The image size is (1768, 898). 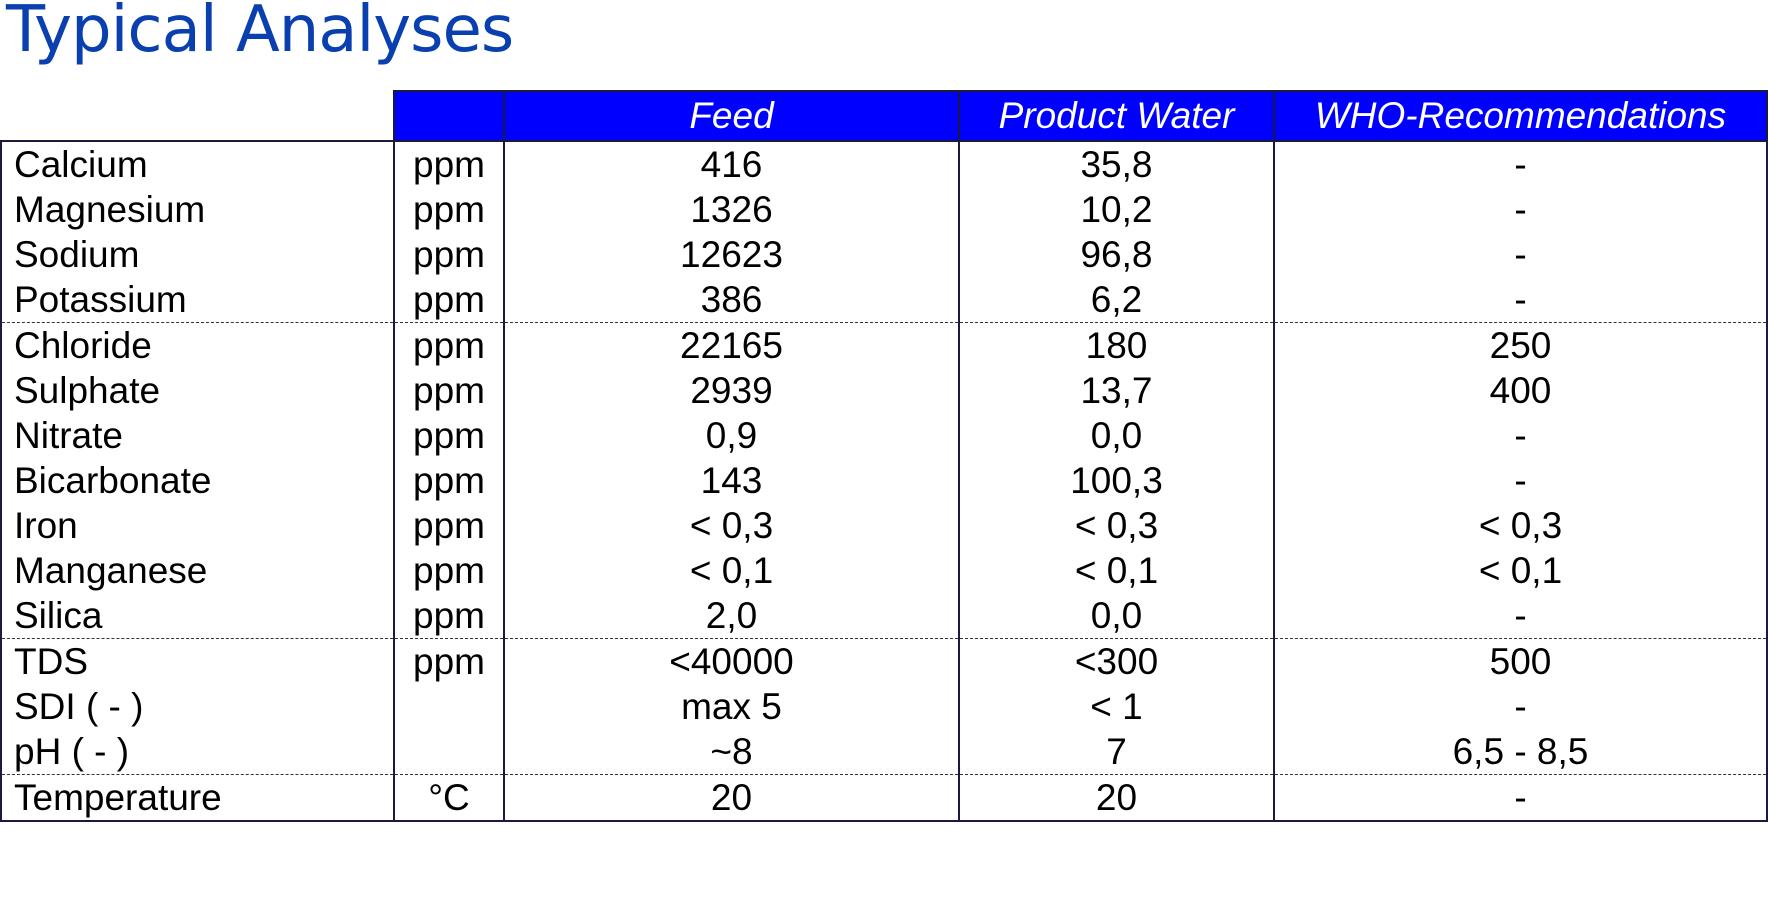 I want to click on product-water-cell: 20, so click(x=1116, y=798).